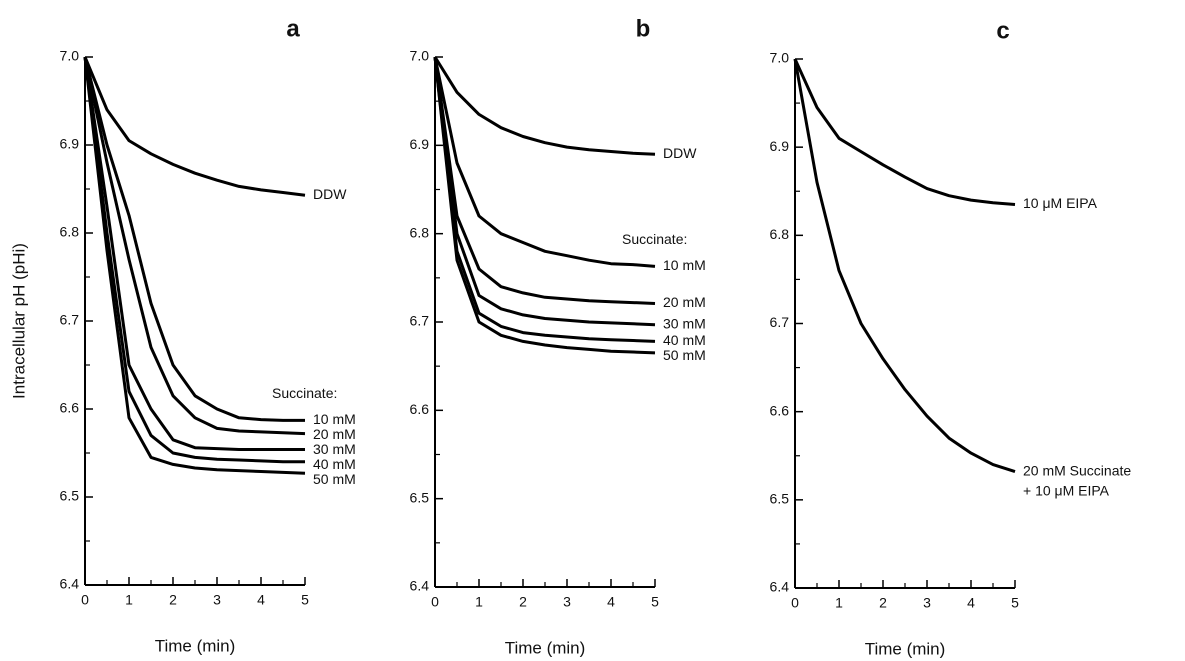  Describe the element at coordinates (1060, 203) in the screenshot. I see `series-label: 10 μM EIPA` at that location.